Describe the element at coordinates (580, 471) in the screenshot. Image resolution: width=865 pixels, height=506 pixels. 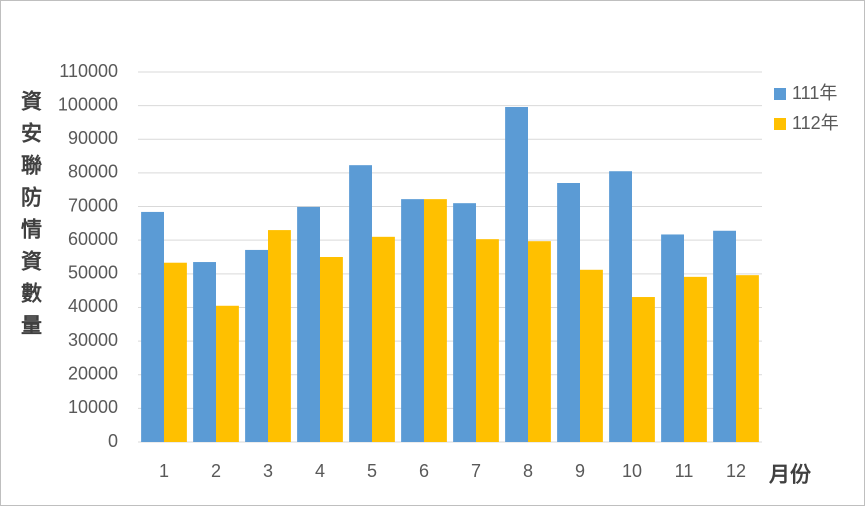
I see `x-tick-label: 9` at that location.